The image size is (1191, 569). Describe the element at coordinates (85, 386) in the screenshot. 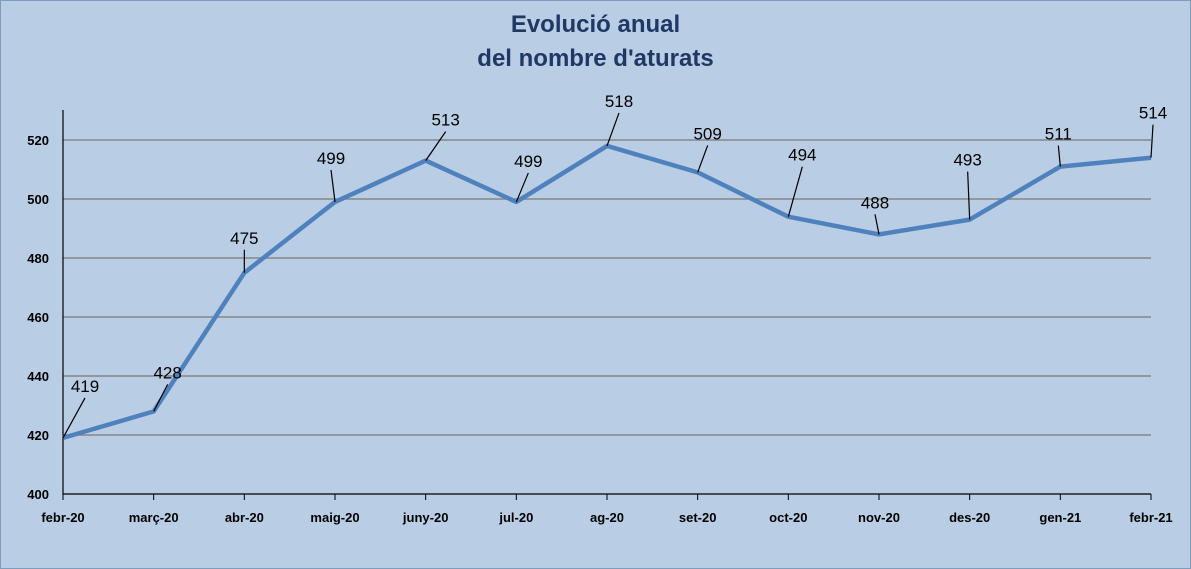

I see `data-label: 419` at that location.